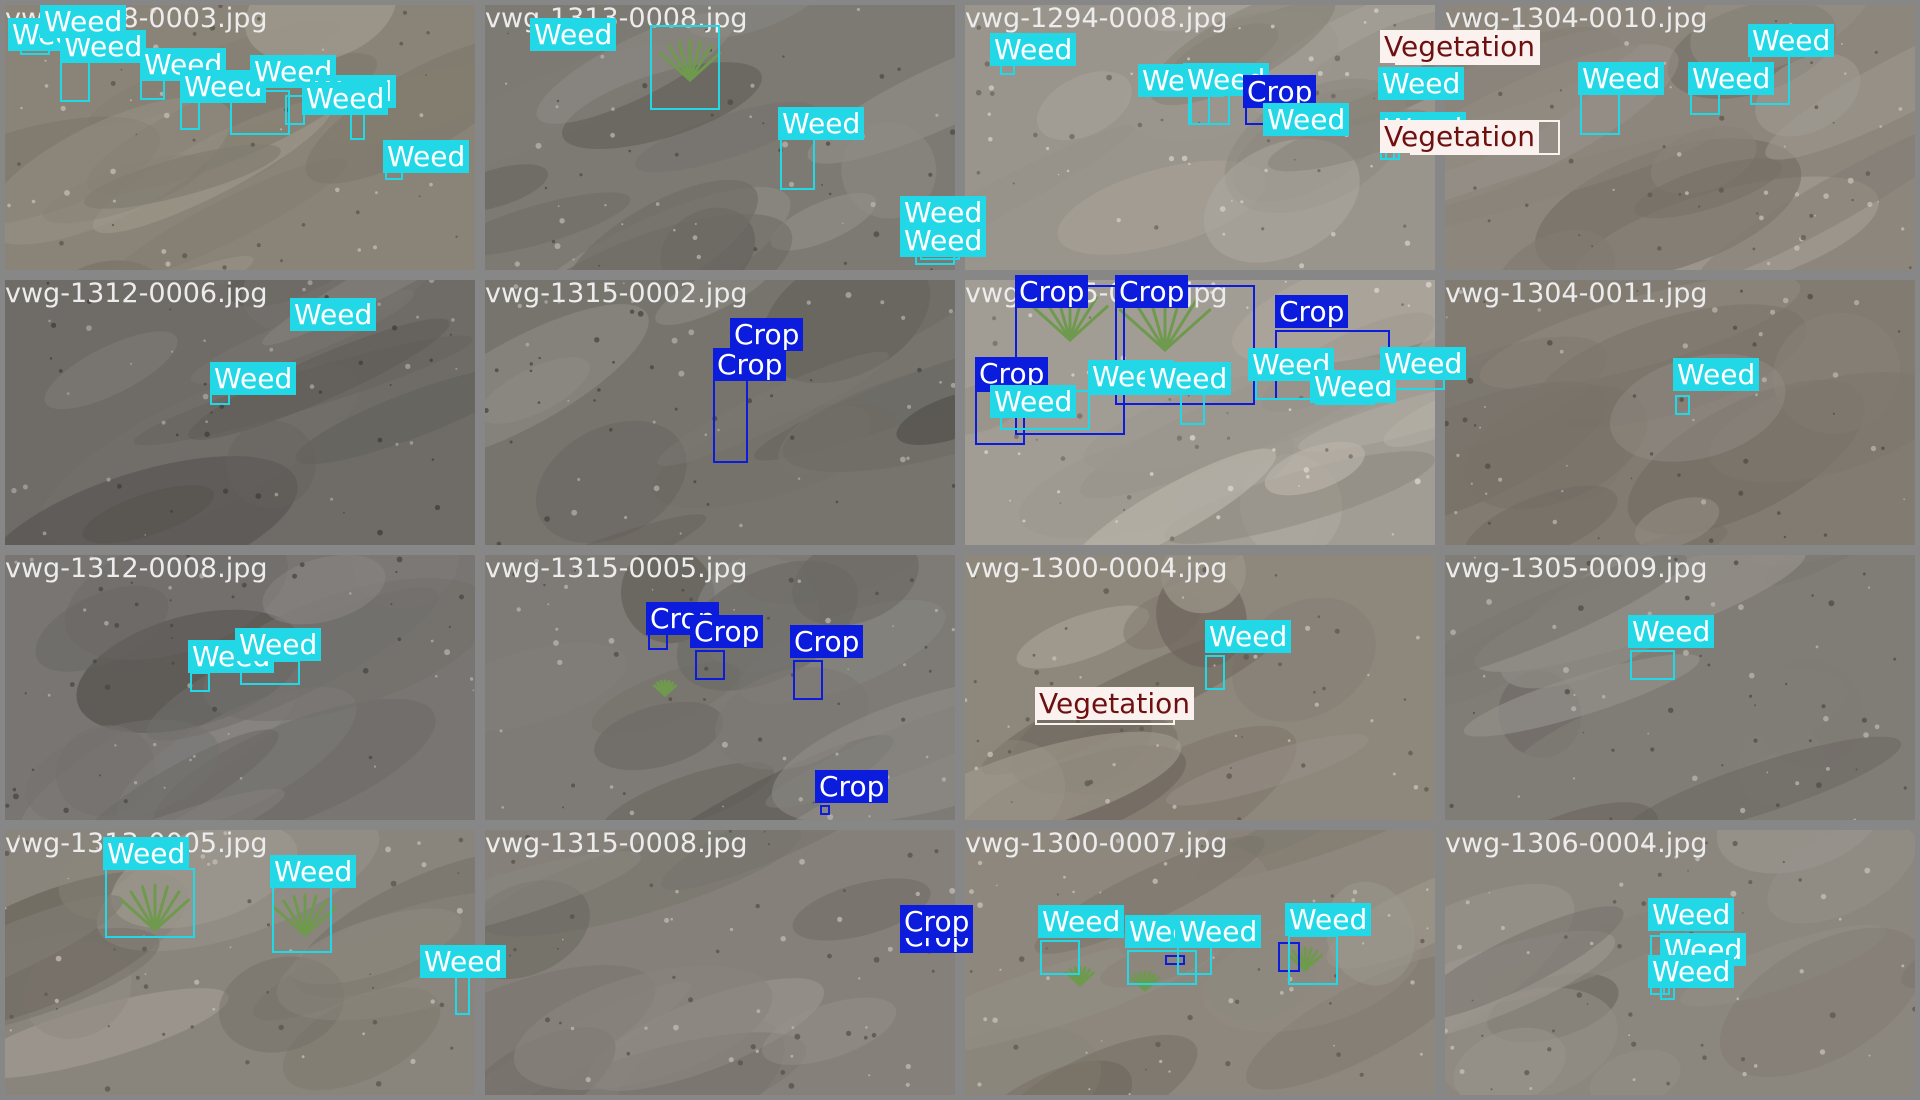 The width and height of the screenshot is (1920, 1100). I want to click on image-tile: vwg-1304-0011.jpg Weed, so click(1680, 412).